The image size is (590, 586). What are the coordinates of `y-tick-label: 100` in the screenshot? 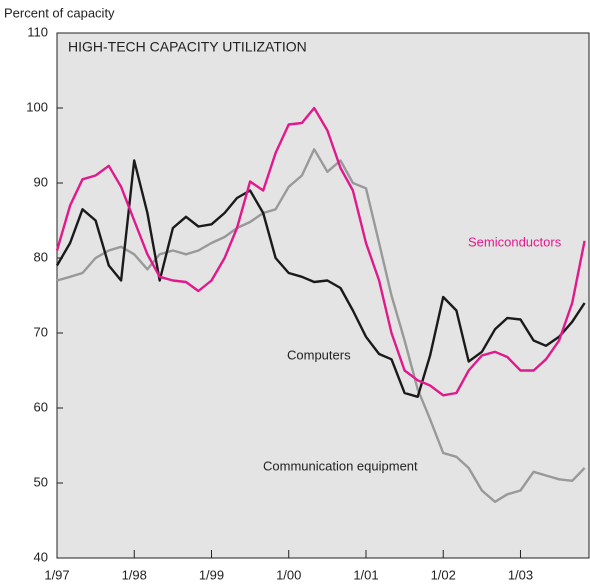 It's located at (37, 106).